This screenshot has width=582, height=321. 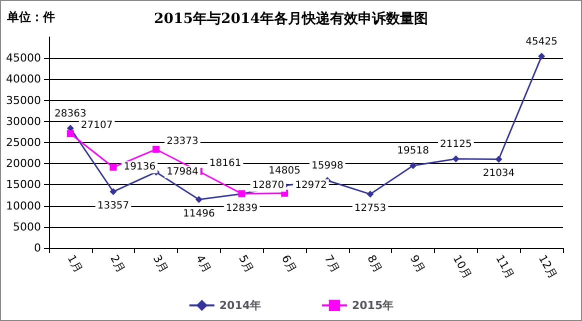 What do you see at coordinates (240, 305) in the screenshot?
I see `legend-label: 2014年` at bounding box center [240, 305].